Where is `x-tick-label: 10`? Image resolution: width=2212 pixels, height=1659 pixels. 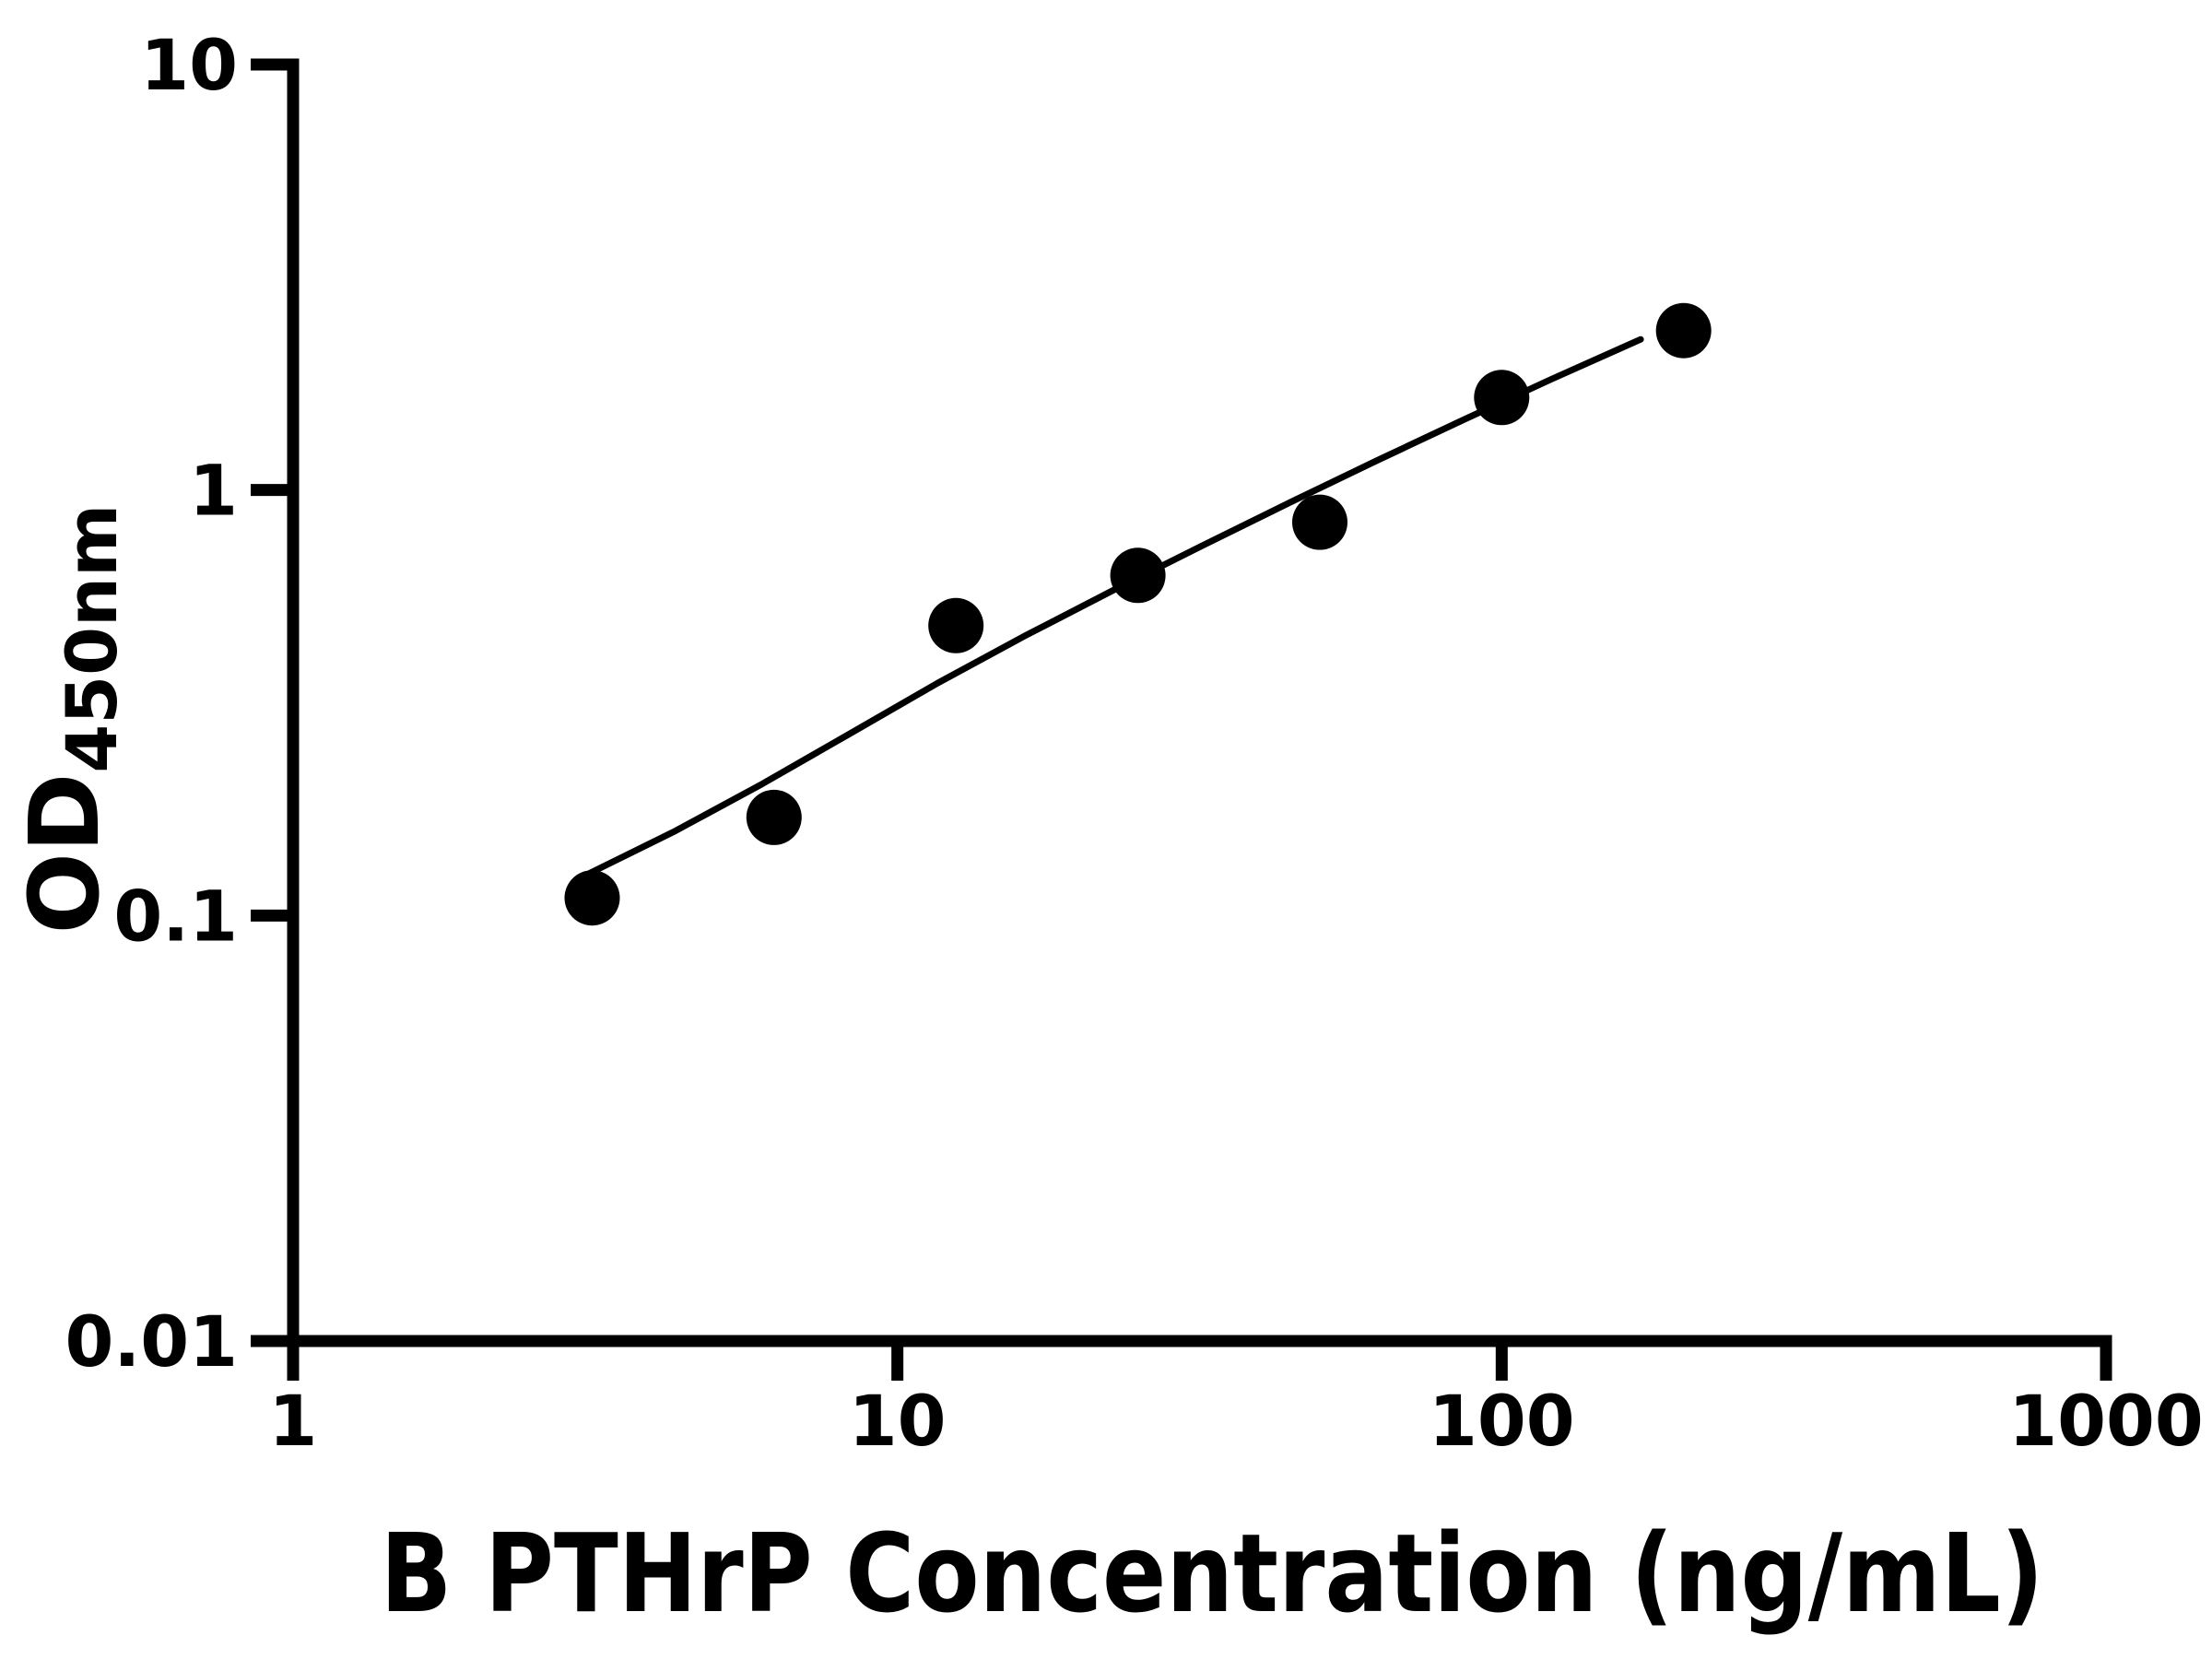 x-tick-label: 10 is located at coordinates (898, 1421).